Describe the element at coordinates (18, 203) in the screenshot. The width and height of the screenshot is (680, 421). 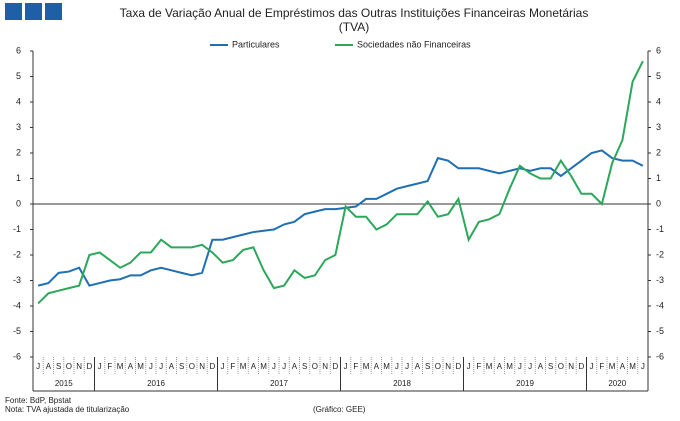
I see `y-tick-label: 0` at that location.